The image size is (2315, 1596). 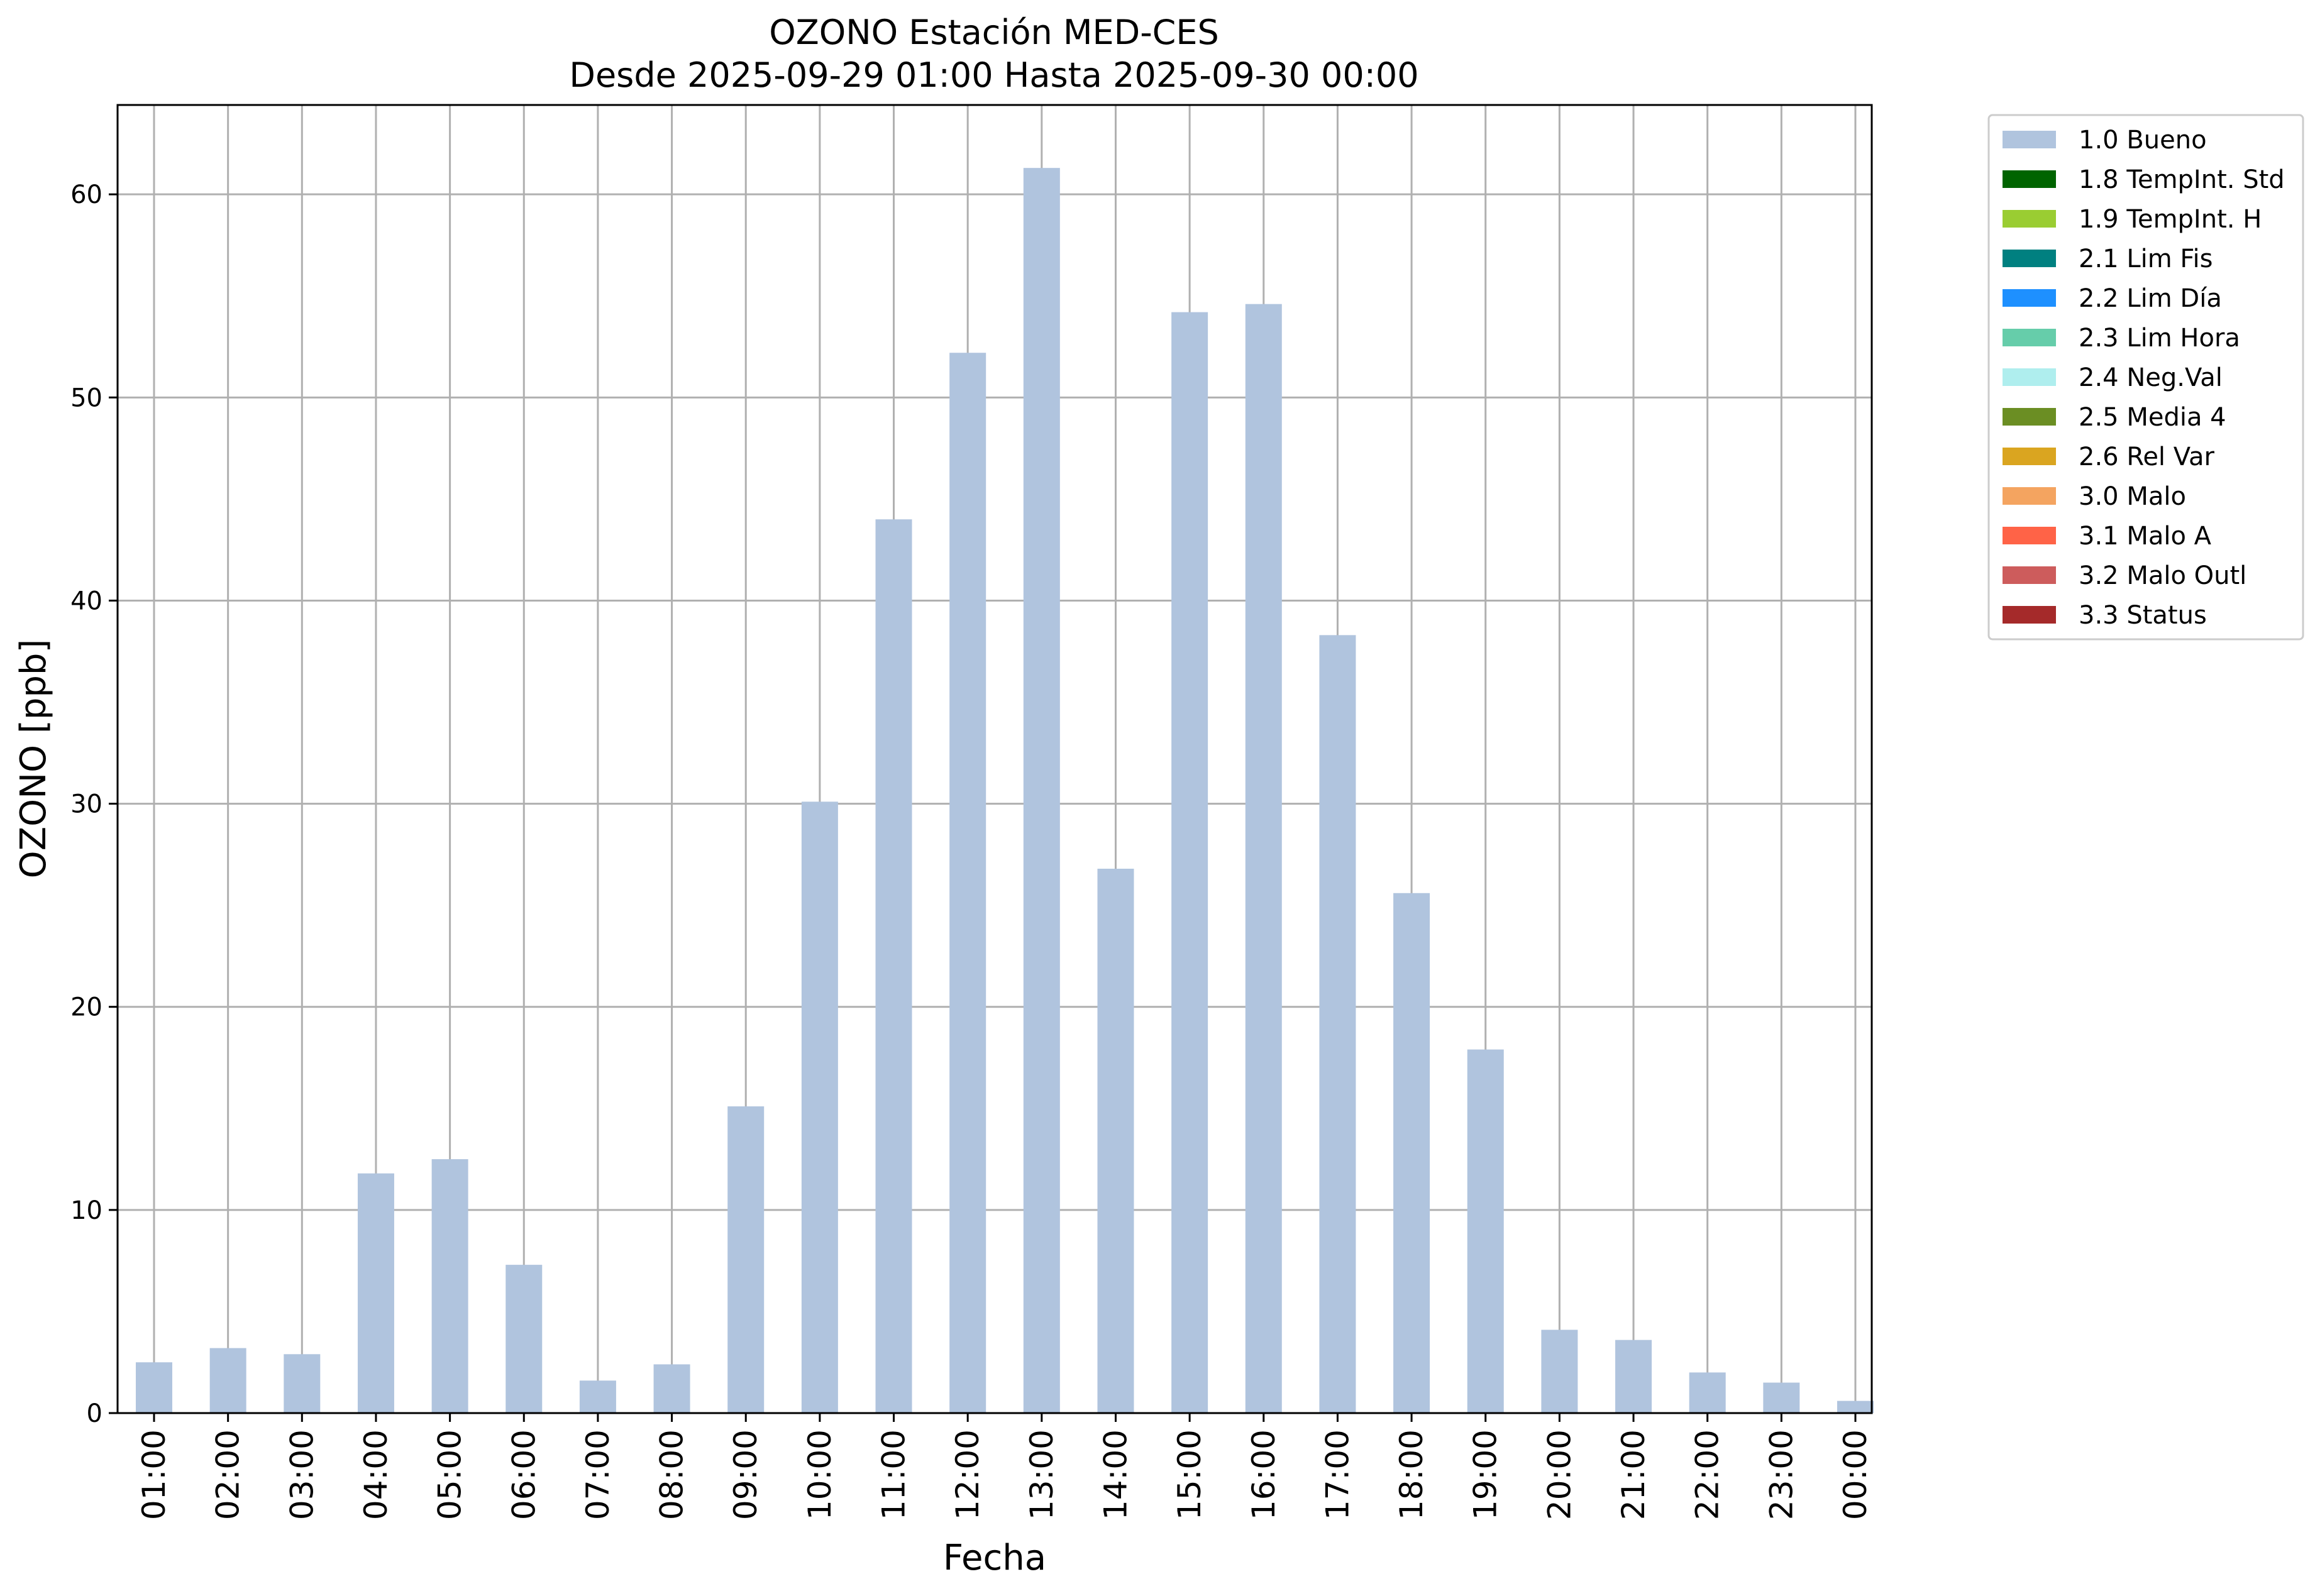 What do you see at coordinates (967, 1474) in the screenshot?
I see `x-tick-label: 12:00` at bounding box center [967, 1474].